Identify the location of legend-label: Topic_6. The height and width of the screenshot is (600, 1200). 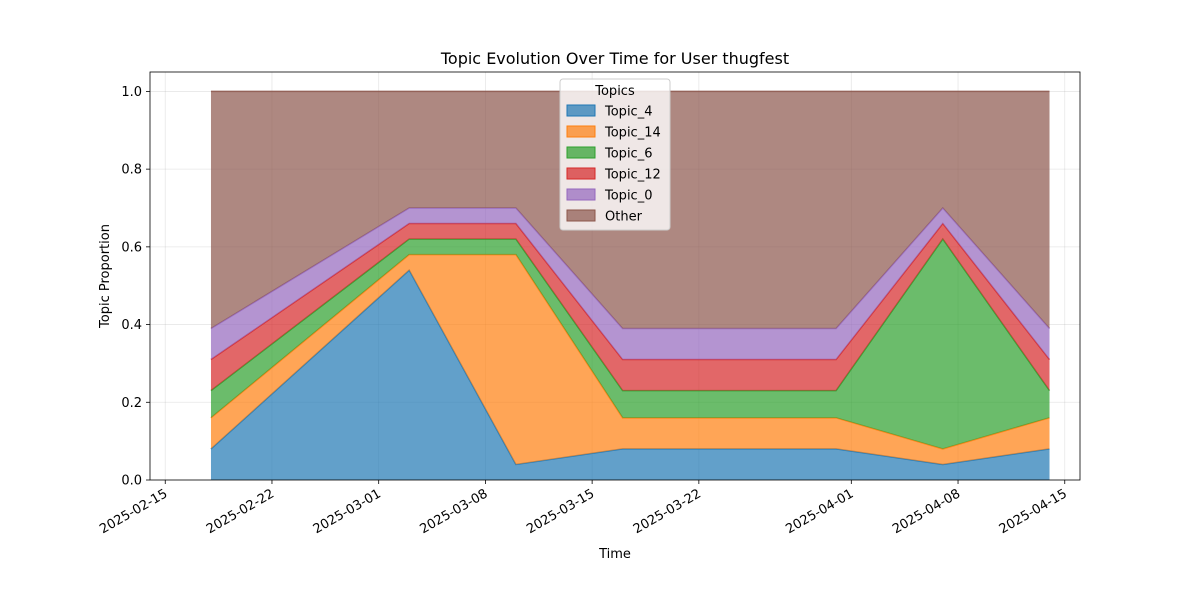
(628, 154).